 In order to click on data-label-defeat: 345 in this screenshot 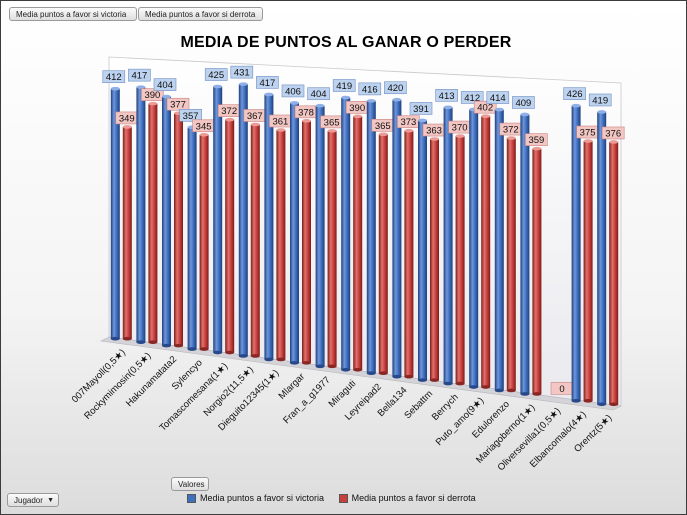, I will do `click(203, 125)`.